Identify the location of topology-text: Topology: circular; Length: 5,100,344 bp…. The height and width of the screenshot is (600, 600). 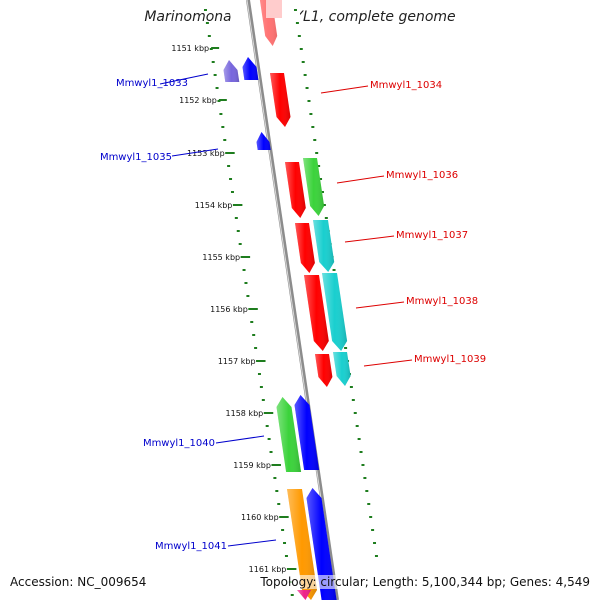
(425, 582).